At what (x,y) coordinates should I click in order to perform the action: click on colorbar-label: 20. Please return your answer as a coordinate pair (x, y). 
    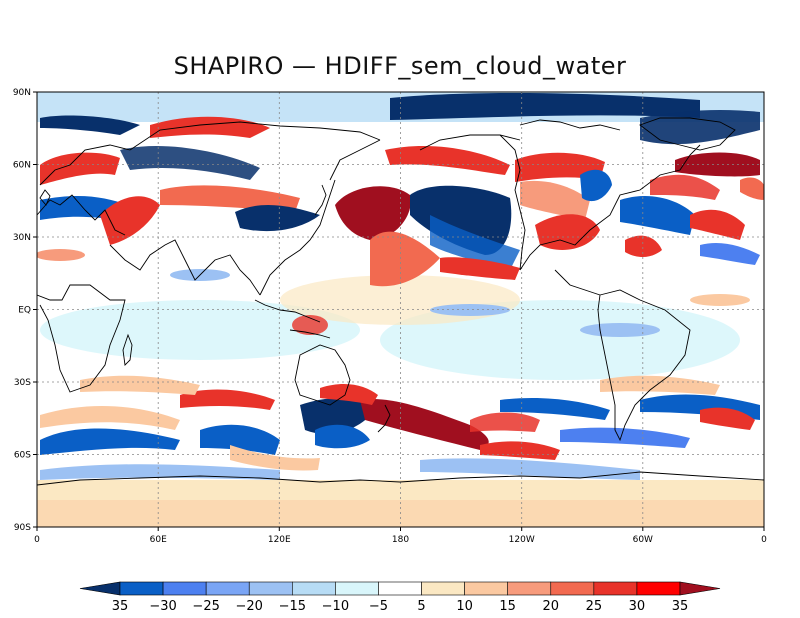
    Looking at the image, I should click on (550, 606).